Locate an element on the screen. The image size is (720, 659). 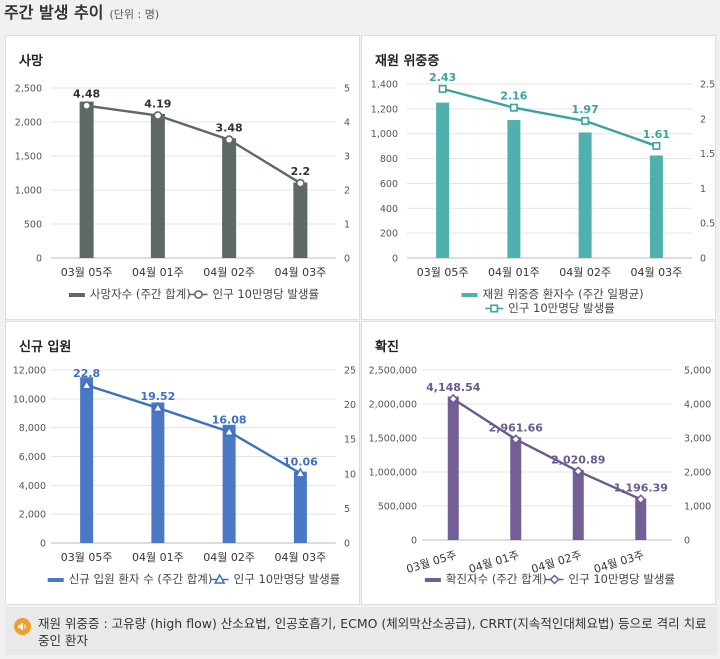
legend: 신규 입원 환자 수 (주간 합계) 인구 10만명당 발생률 is located at coordinates (193, 579).